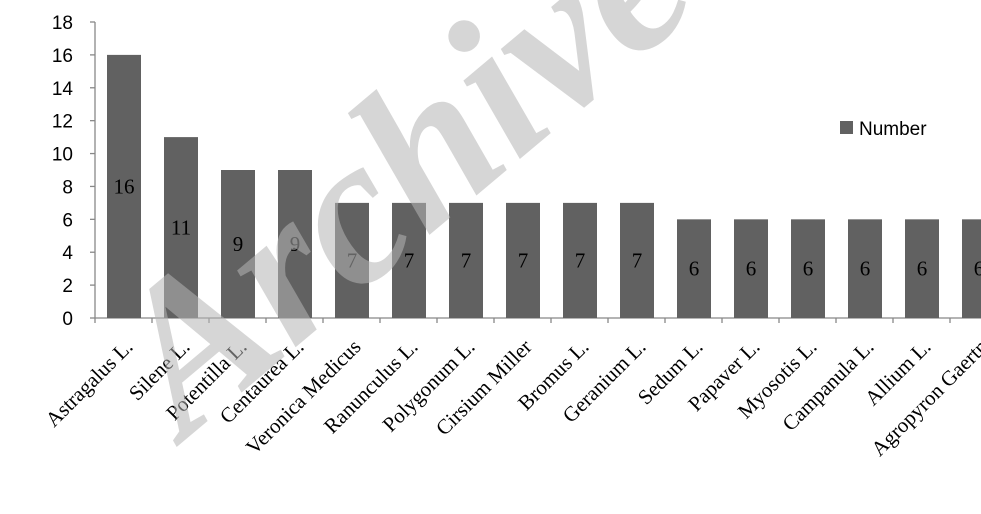  I want to click on legend: Number, so click(883, 129).